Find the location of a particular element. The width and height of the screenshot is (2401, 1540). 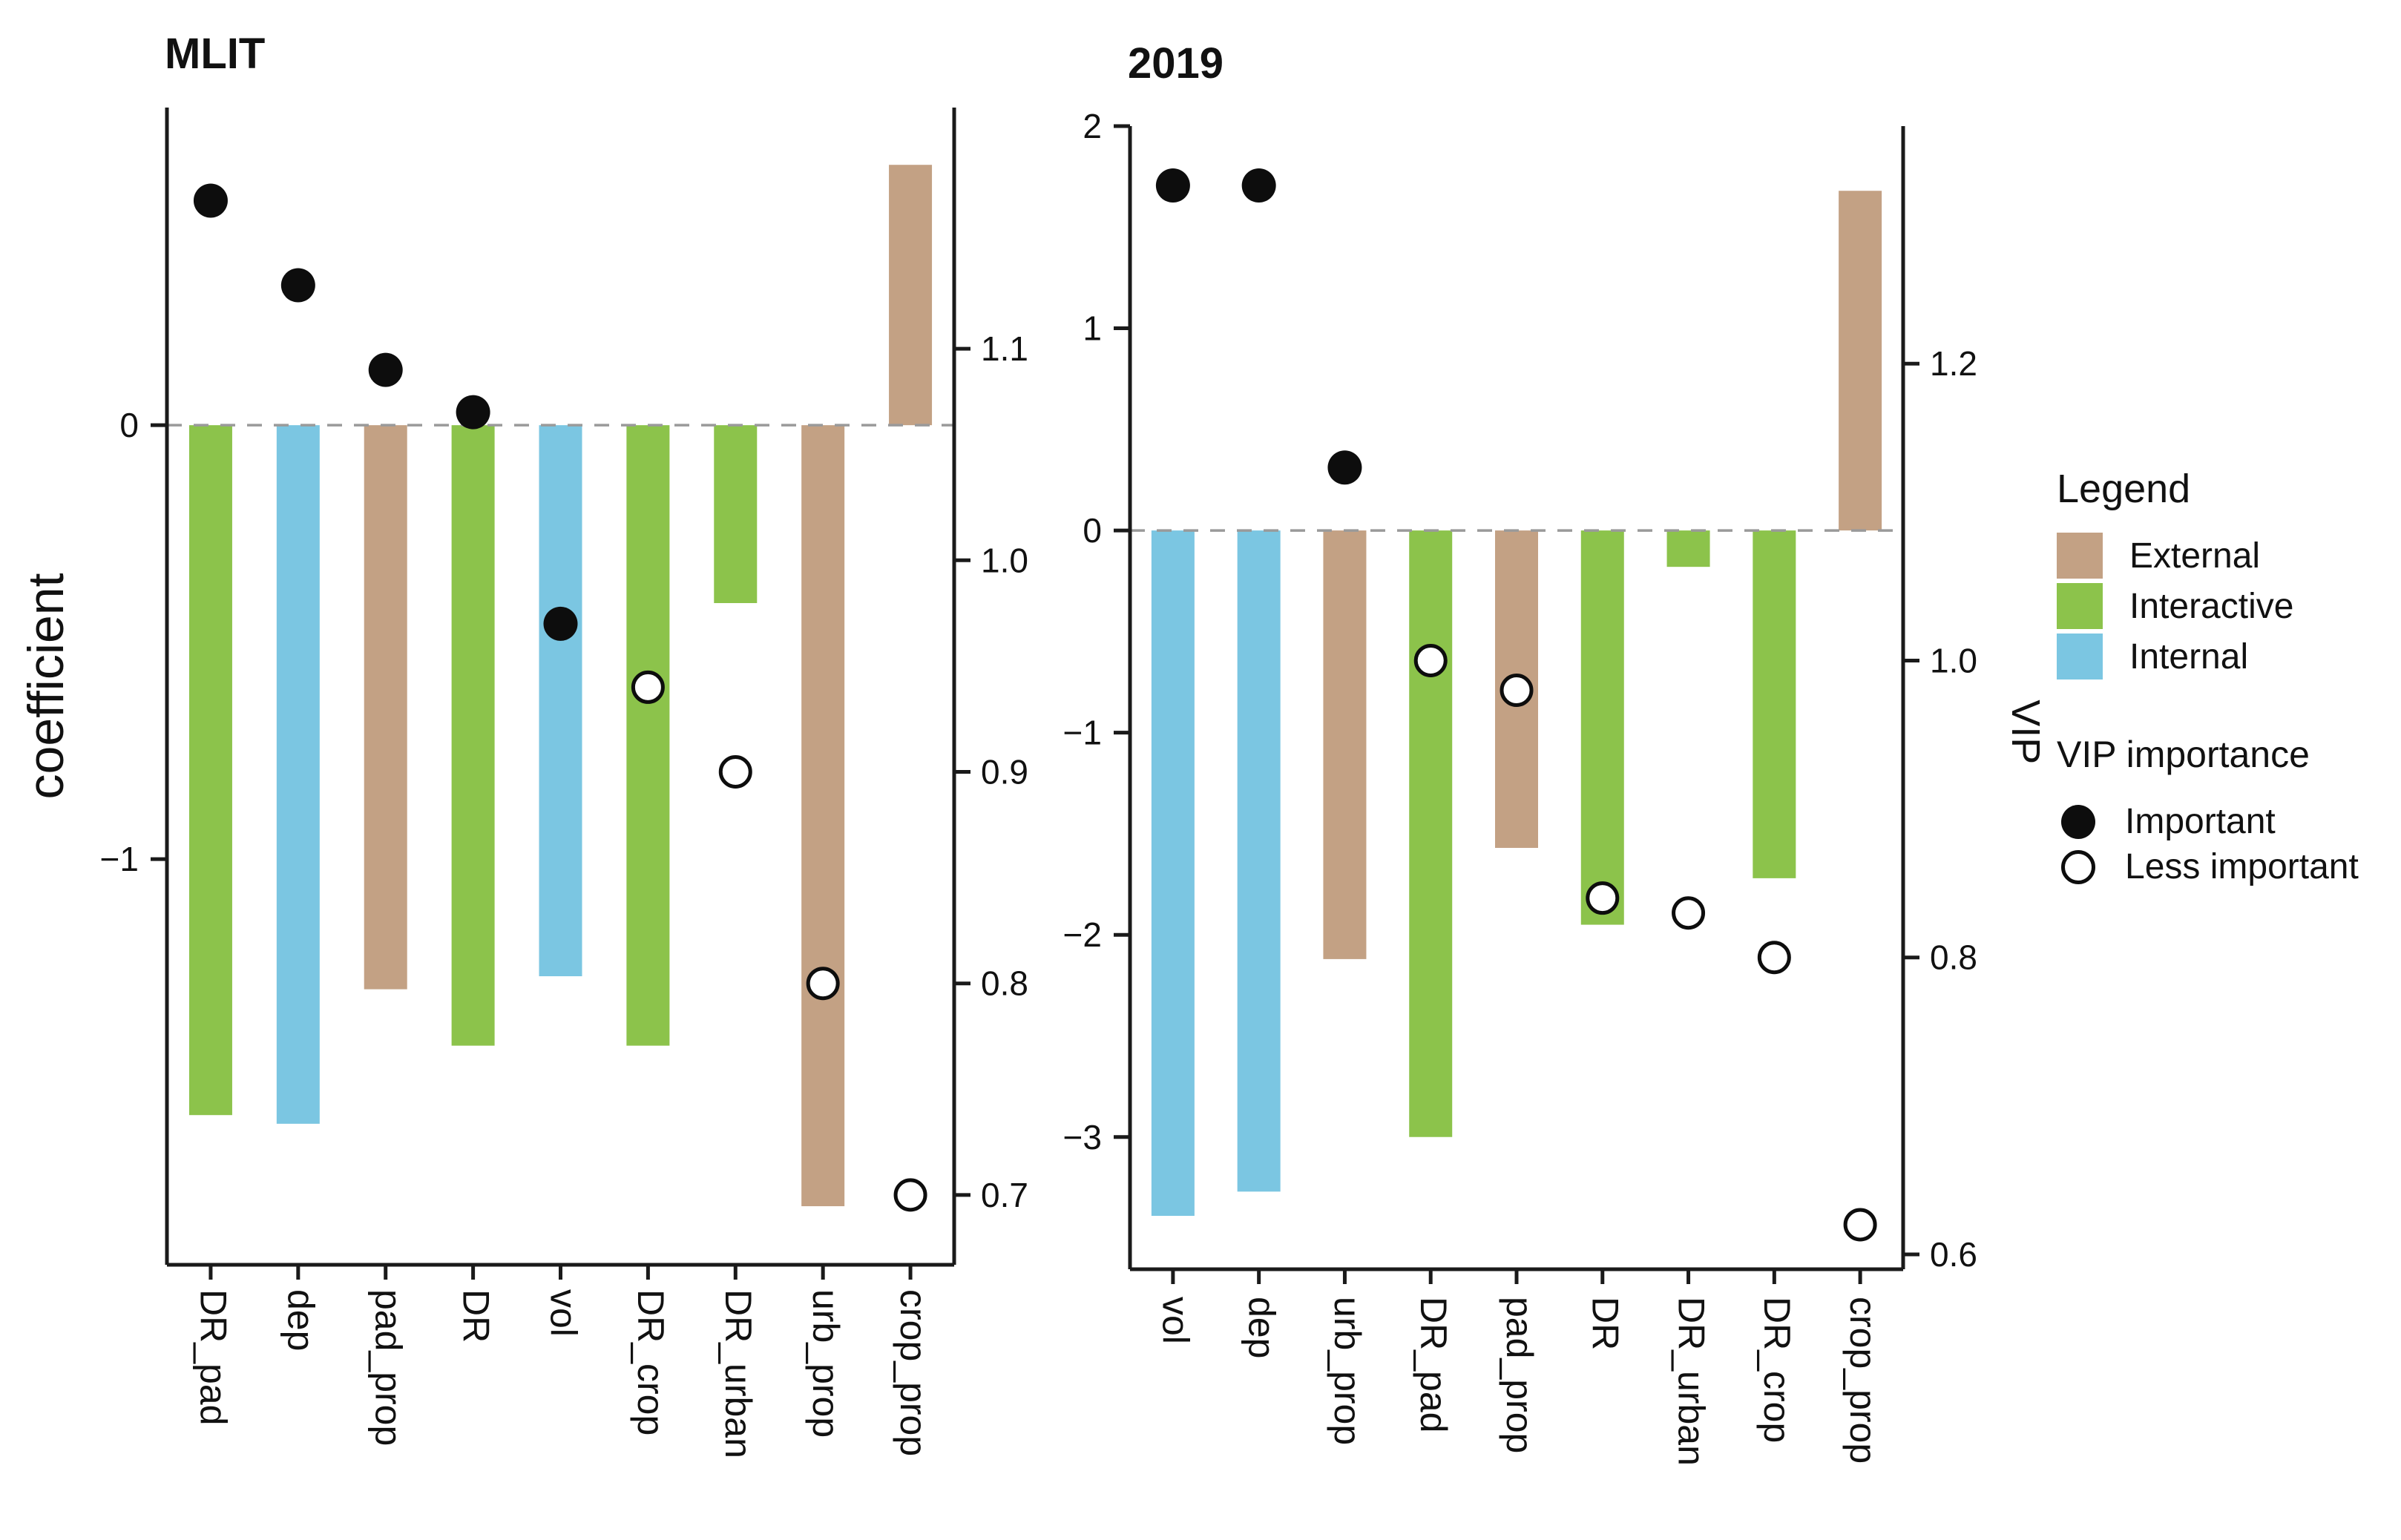

right-axis-tick-label: 0.6 is located at coordinates (1953, 1254).